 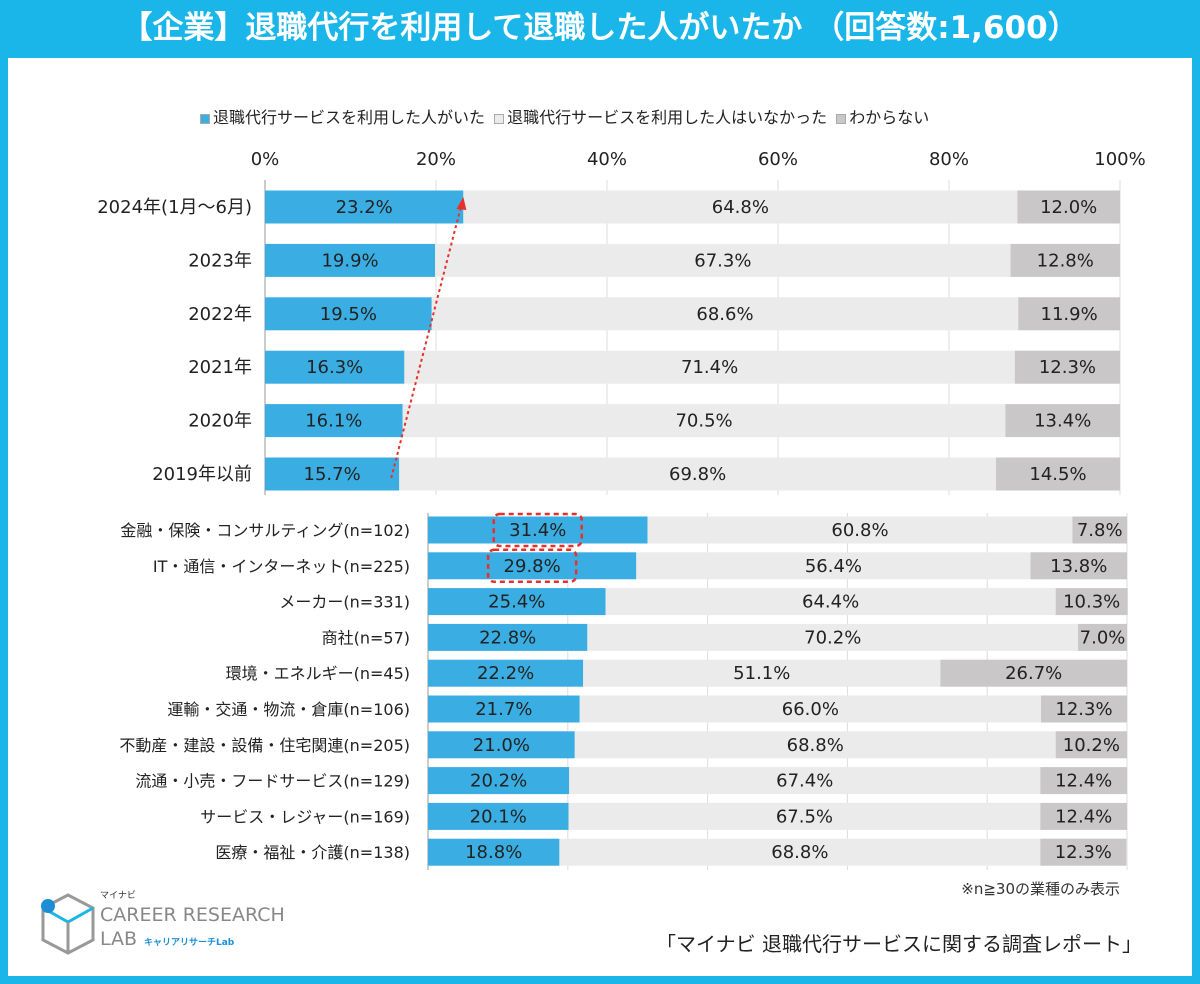 I want to click on data-label: 26.7%, so click(x=1033, y=673).